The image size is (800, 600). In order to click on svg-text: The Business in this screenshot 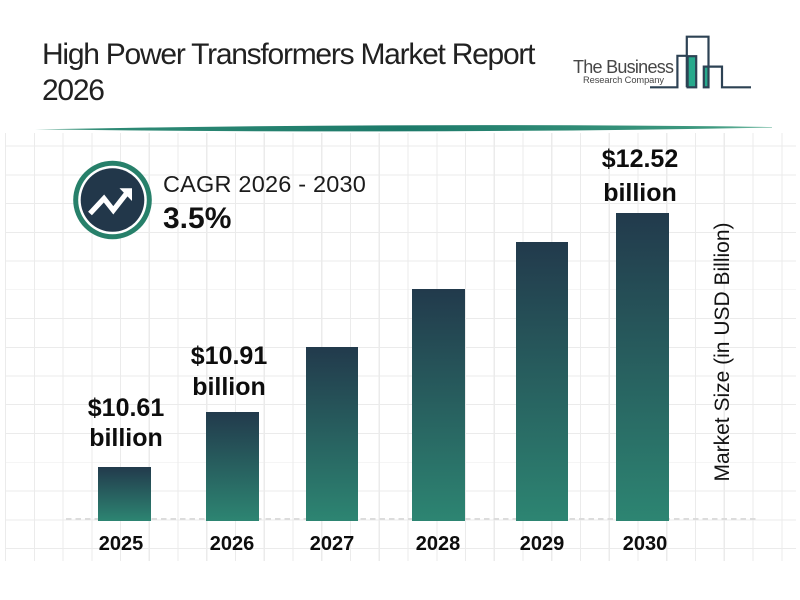, I will do `click(623, 67)`.